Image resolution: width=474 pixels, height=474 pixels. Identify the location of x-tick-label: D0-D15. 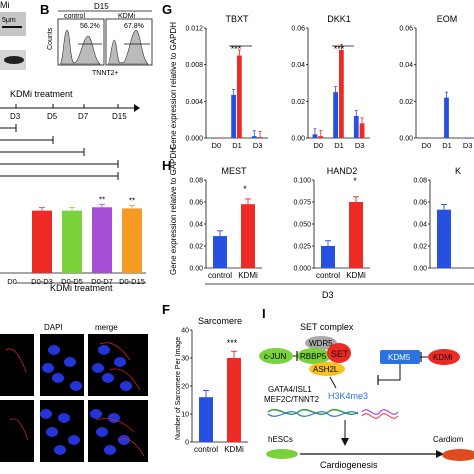
(132, 281).